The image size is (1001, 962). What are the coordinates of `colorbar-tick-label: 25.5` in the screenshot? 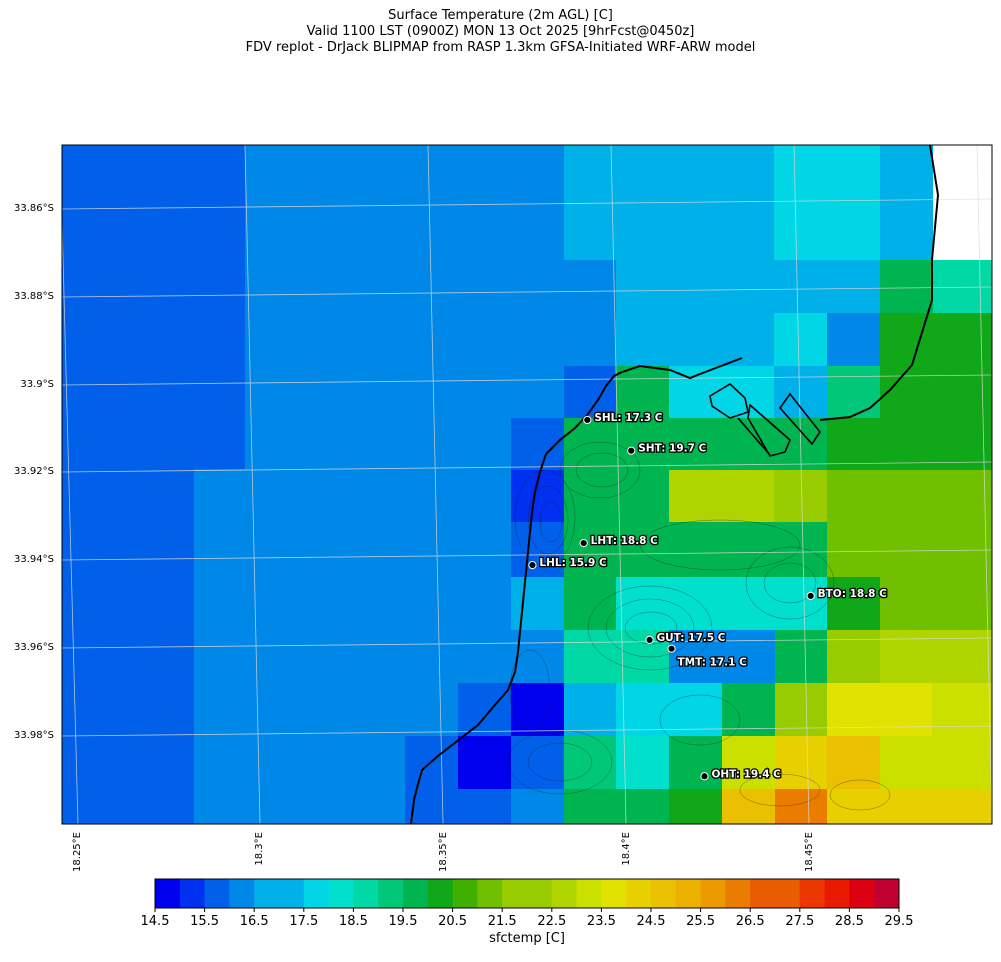 It's located at (700, 921).